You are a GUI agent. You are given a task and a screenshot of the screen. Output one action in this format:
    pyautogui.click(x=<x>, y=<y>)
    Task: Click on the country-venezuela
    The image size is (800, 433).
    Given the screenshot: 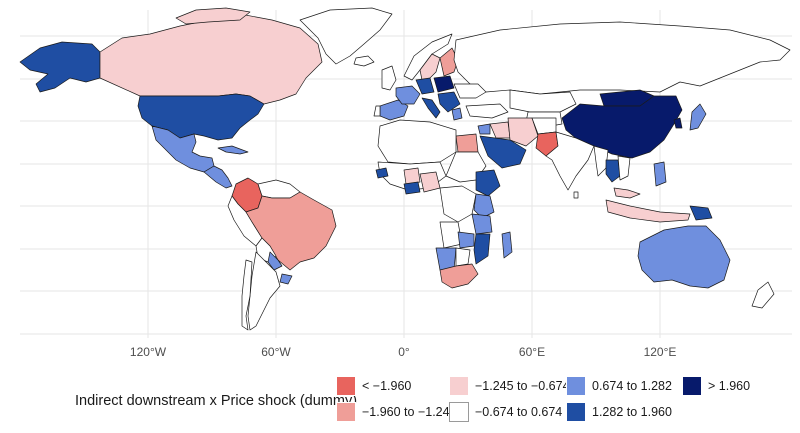 What is the action you would take?
    pyautogui.click(x=279, y=189)
    